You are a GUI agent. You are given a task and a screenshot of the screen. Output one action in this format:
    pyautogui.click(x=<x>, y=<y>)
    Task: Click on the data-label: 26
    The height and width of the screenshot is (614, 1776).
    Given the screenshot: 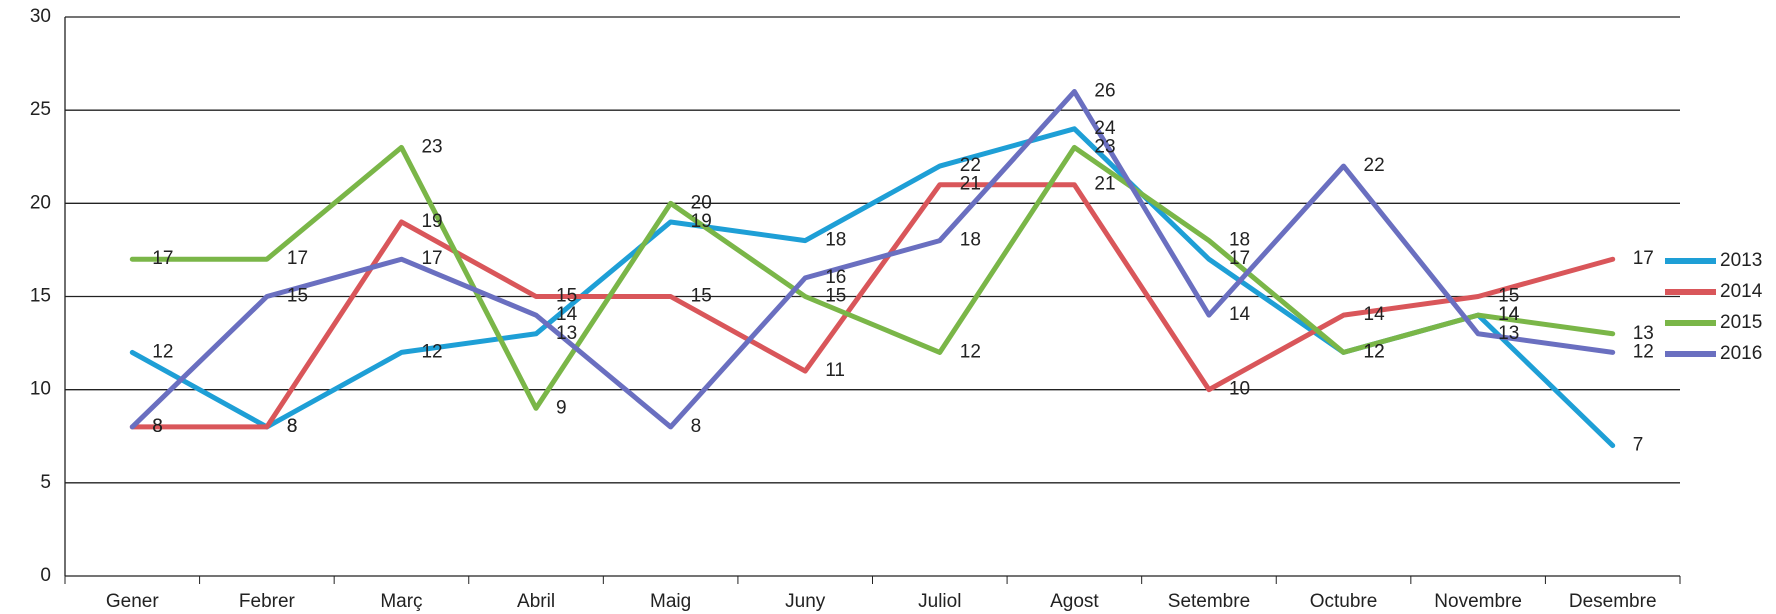 What is the action you would take?
    pyautogui.click(x=1104, y=91)
    